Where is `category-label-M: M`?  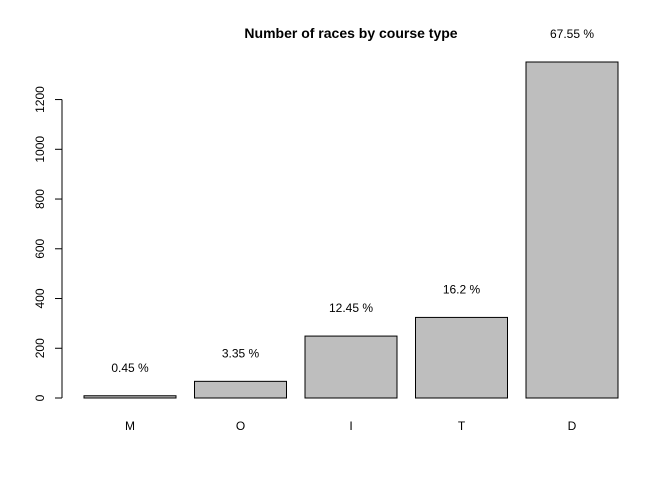
category-label-M: M is located at coordinates (130, 426).